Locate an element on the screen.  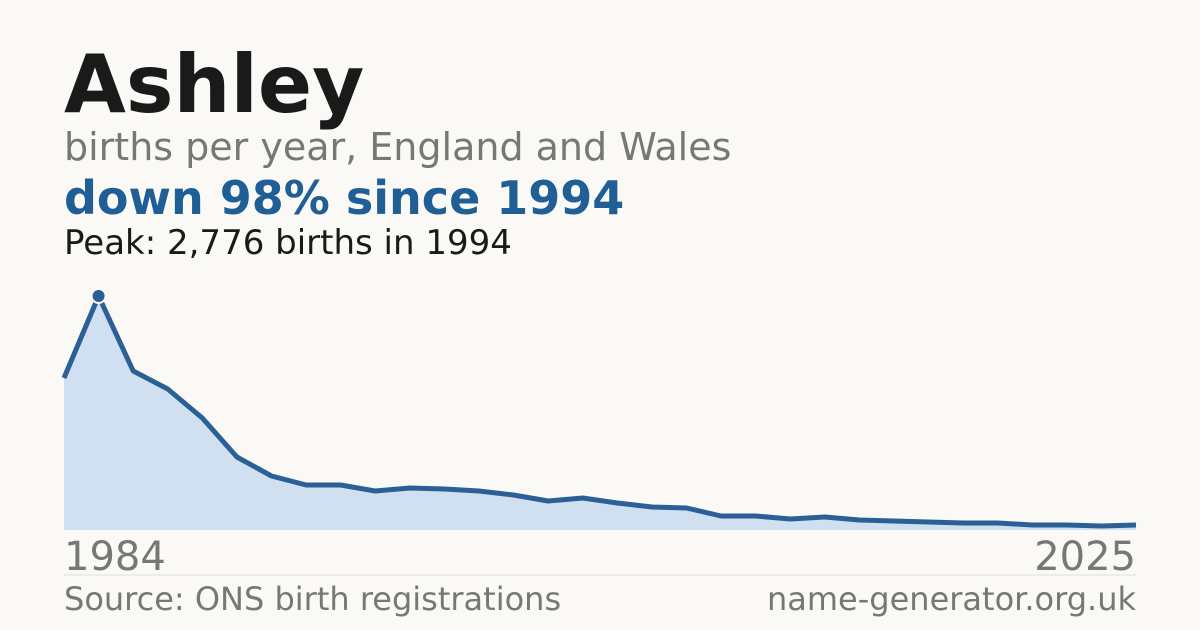
headline: down 98% since 1994 is located at coordinates (344, 198).